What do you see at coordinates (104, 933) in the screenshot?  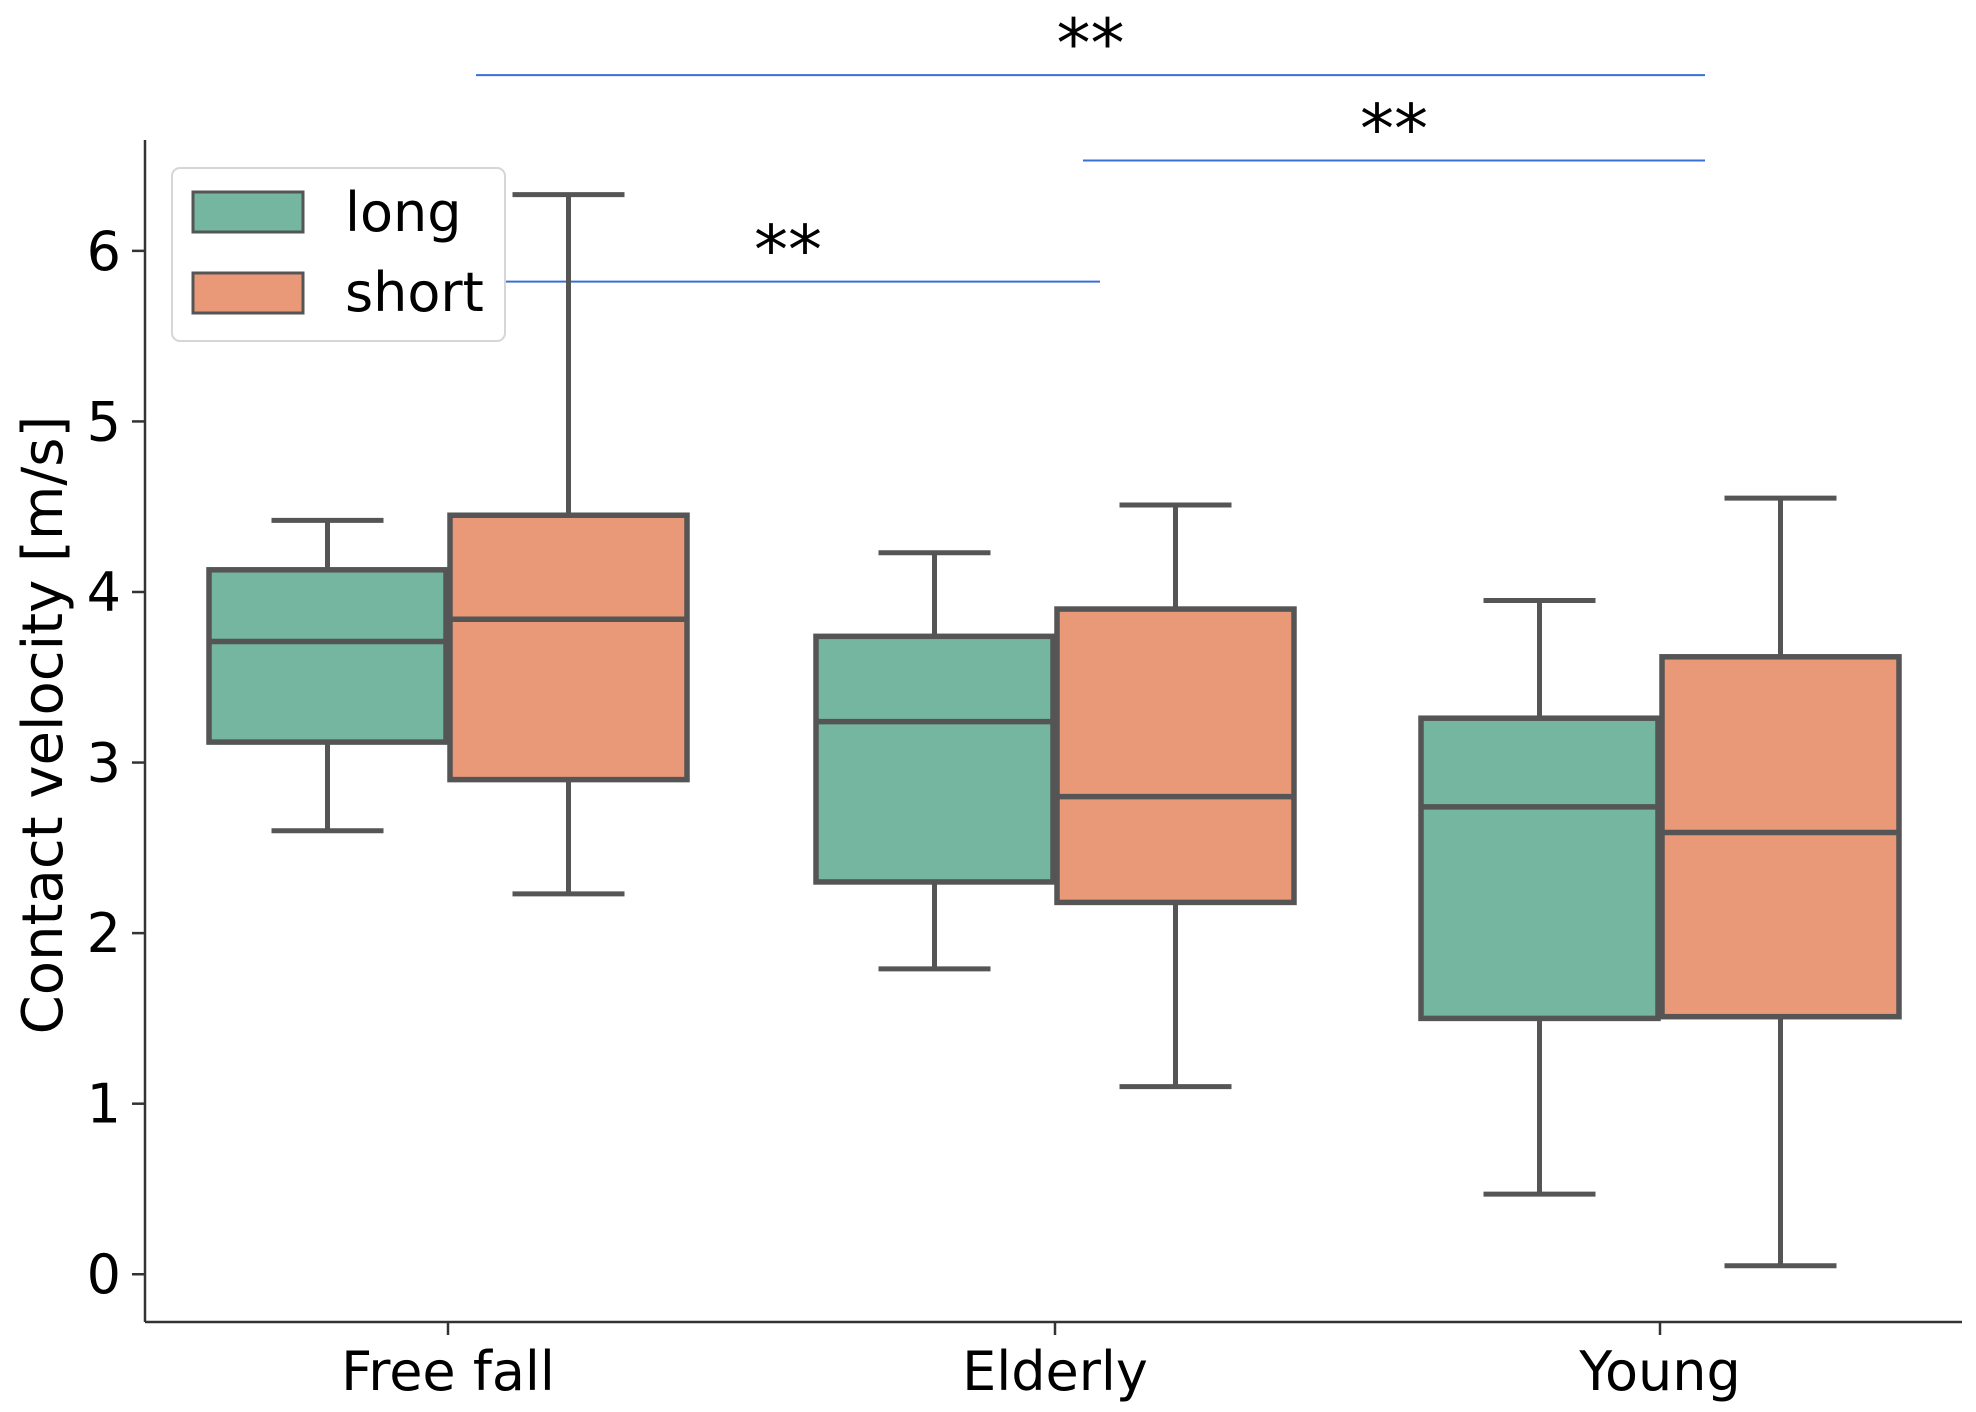 I see `y-tick-label-2: 2` at bounding box center [104, 933].